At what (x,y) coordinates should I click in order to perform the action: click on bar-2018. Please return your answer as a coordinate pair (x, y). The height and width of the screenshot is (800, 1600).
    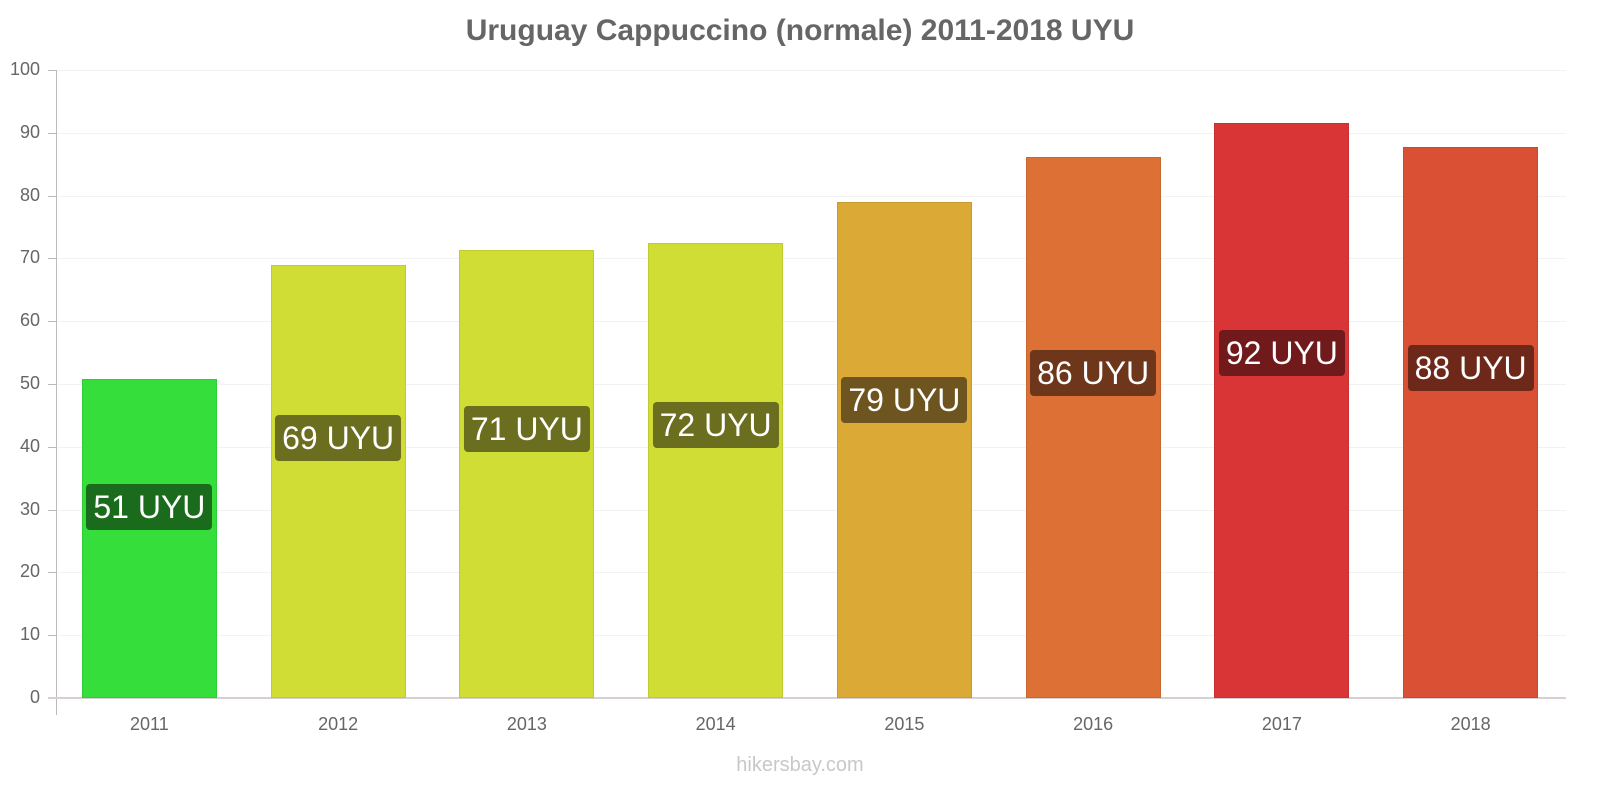
    Looking at the image, I should click on (1471, 422).